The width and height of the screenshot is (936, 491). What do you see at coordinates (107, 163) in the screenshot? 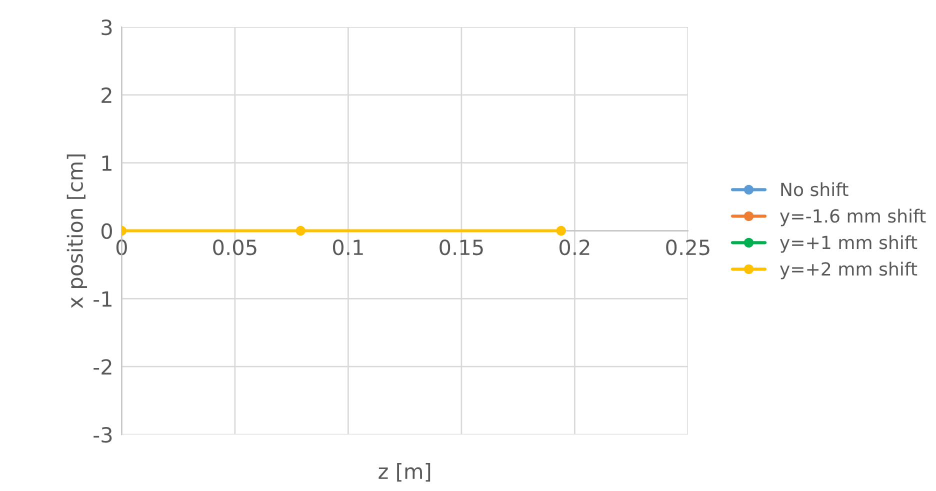
I see `y-tick-label: 1` at bounding box center [107, 163].